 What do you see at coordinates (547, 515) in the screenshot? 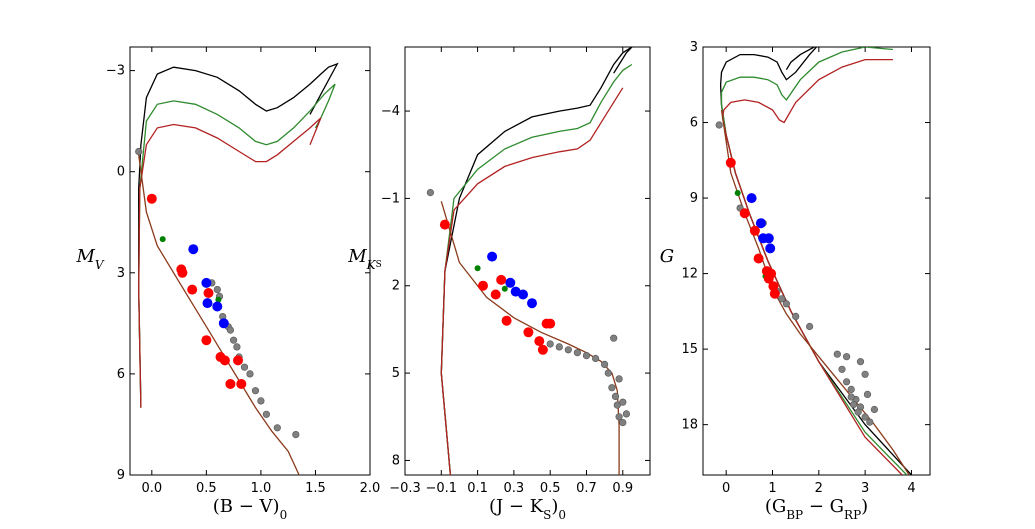
I see `x-label-sub: S` at bounding box center [547, 515].